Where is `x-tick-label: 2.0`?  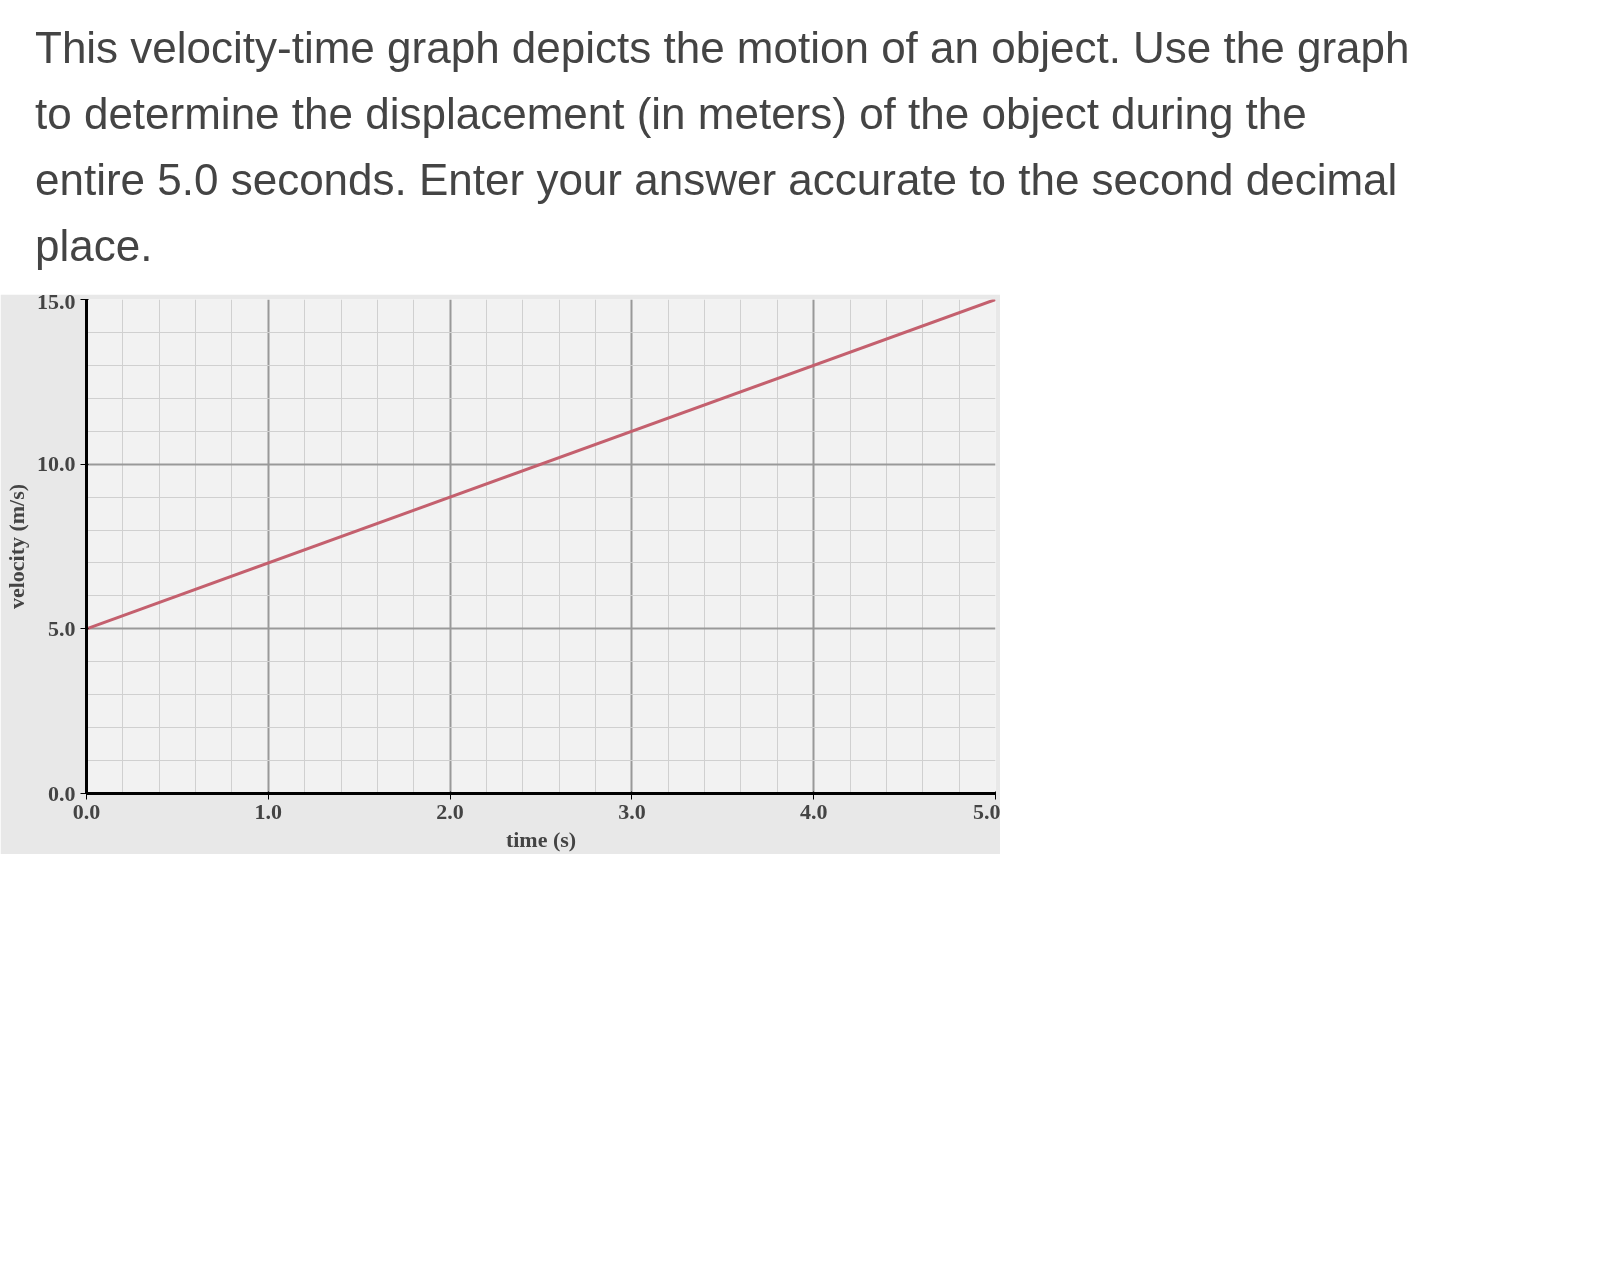 x-tick-label: 2.0 is located at coordinates (450, 811).